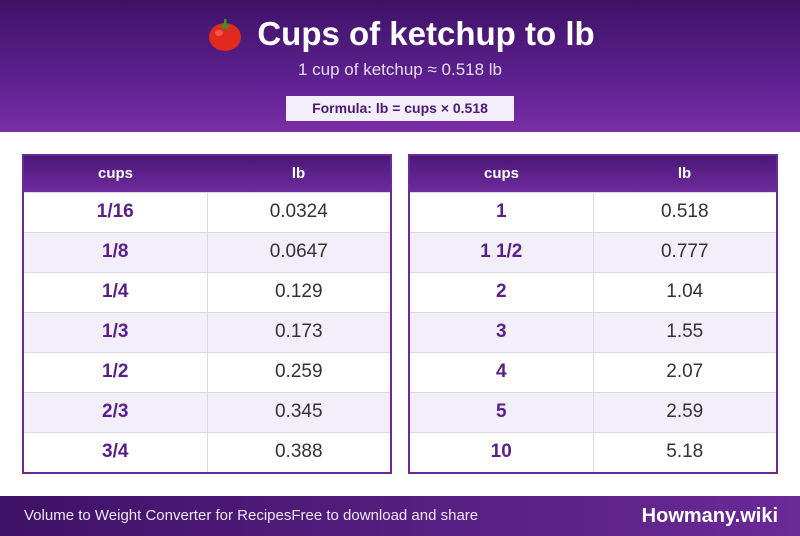 This screenshot has width=800, height=536. I want to click on table-row: 2/3 0.345, so click(207, 411).